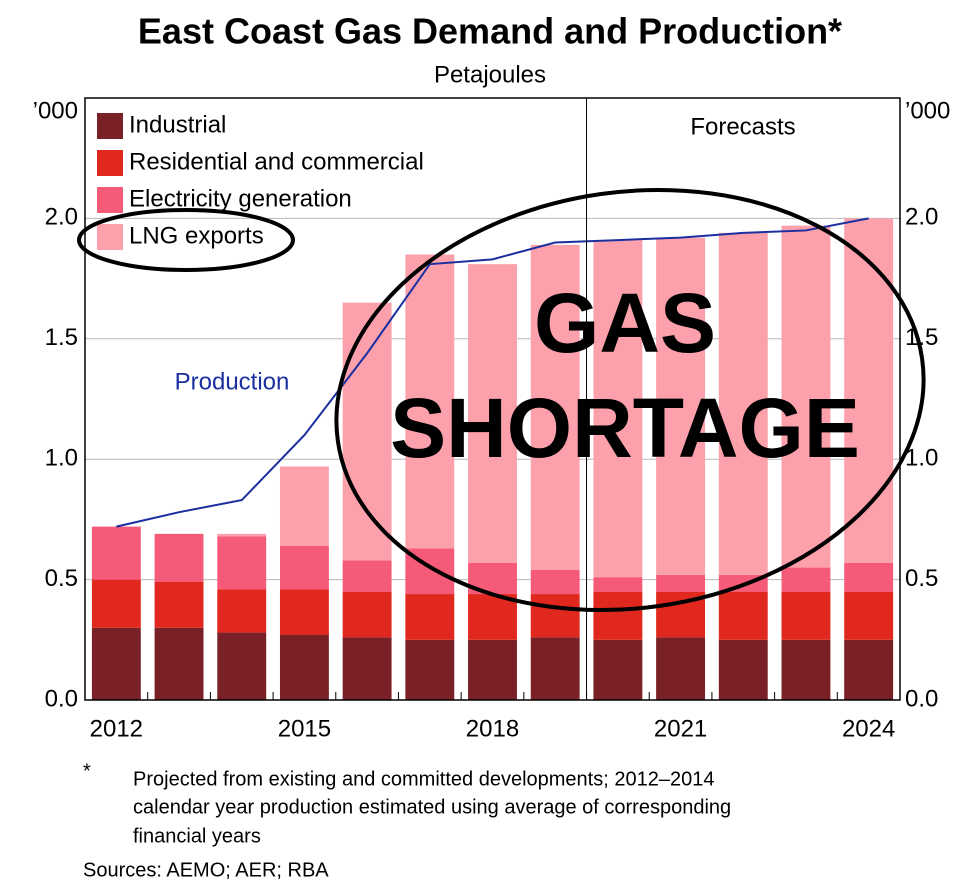 The image size is (968, 892). What do you see at coordinates (240, 198) in the screenshot?
I see `legend-label: Electricity generation` at bounding box center [240, 198].